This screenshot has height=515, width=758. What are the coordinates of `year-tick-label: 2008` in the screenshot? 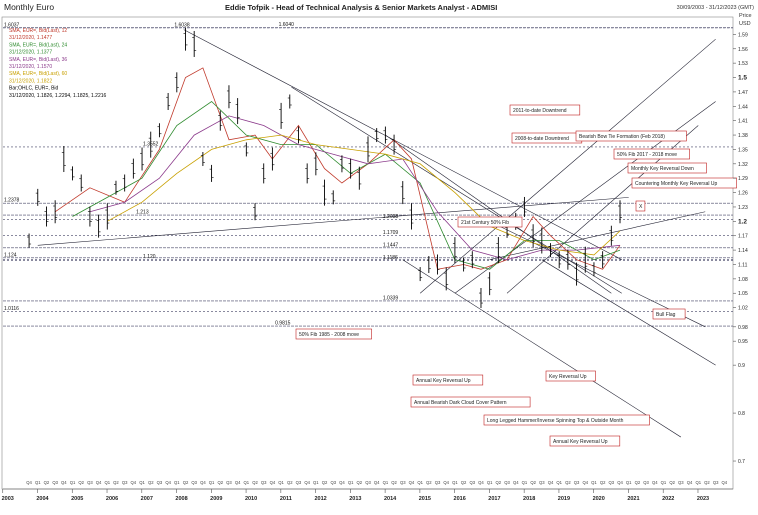 It's located at (181, 499).